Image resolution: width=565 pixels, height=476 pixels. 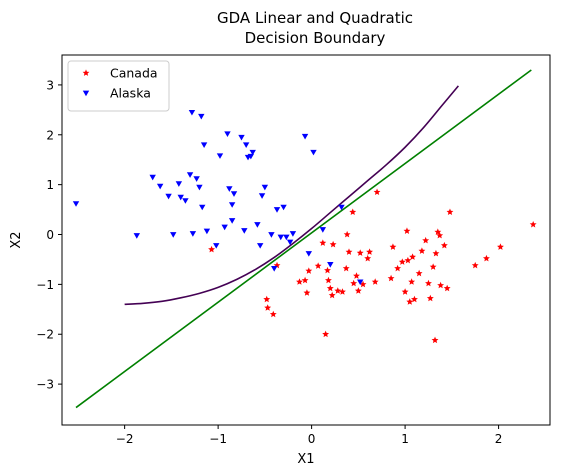 I want to click on chart-title-line-1: GDA Linear and Quadratic, so click(x=315, y=18).